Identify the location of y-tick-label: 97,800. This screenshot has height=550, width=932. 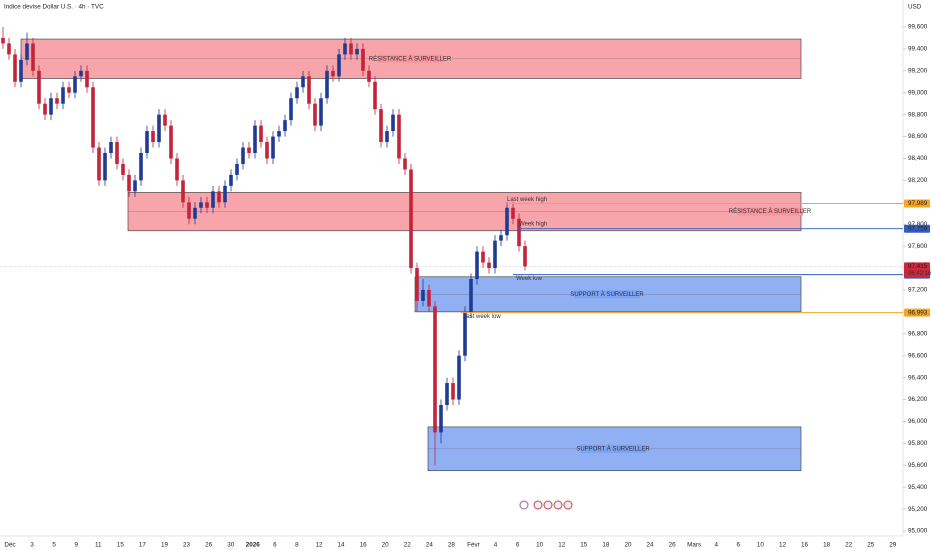
(918, 224).